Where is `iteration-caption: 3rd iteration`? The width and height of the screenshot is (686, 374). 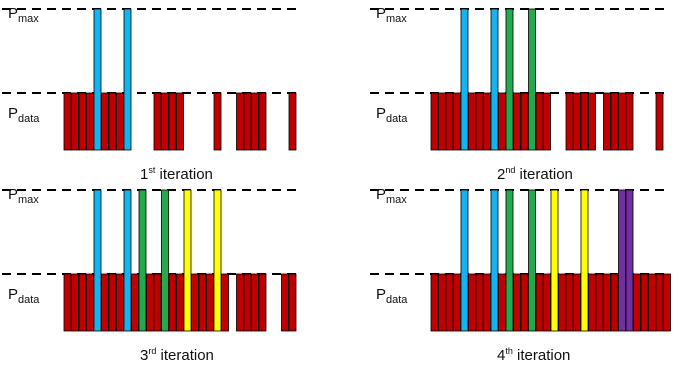 iteration-caption: 3rd iteration is located at coordinates (177, 355).